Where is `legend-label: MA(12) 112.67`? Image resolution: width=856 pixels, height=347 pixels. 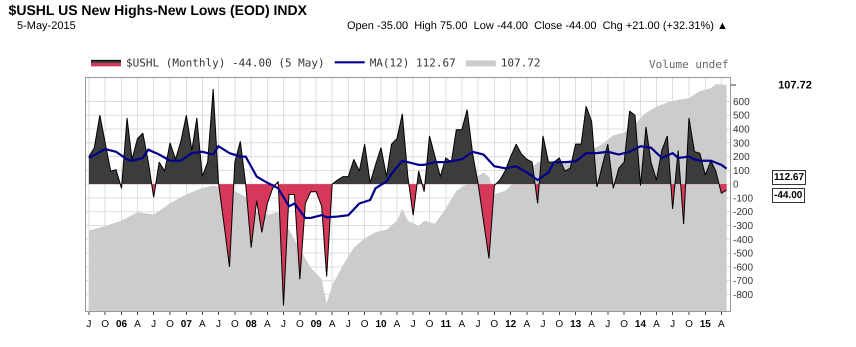
legend-label: MA(12) 112.67 is located at coordinates (413, 63).